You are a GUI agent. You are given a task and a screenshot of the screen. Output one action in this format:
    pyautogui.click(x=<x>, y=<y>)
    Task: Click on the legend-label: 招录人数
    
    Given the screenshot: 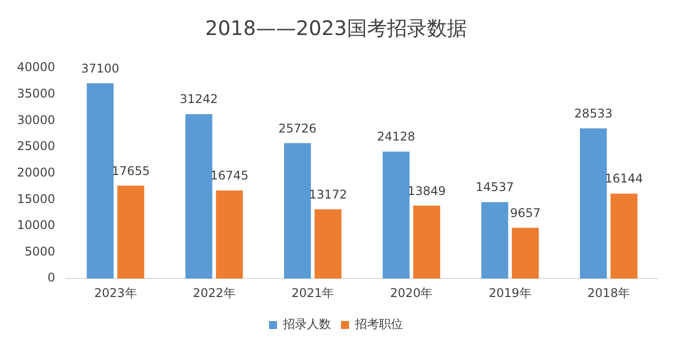 What is the action you would take?
    pyautogui.click(x=306, y=324)
    